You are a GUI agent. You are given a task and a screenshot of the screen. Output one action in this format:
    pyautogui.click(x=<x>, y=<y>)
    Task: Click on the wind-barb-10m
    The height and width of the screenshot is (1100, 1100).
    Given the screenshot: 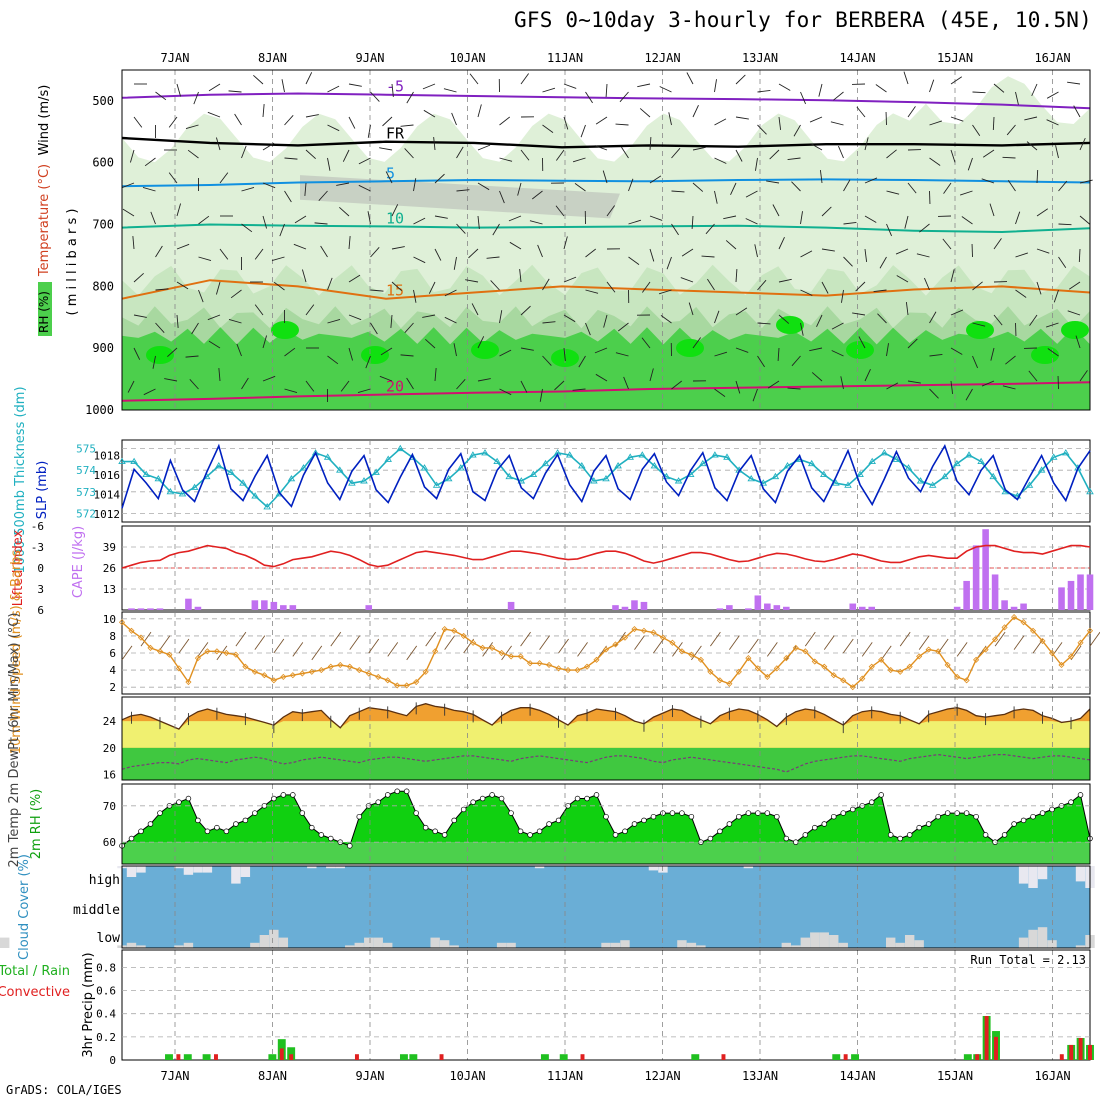 What is the action you would take?
    pyautogui.click(x=715, y=639)
    